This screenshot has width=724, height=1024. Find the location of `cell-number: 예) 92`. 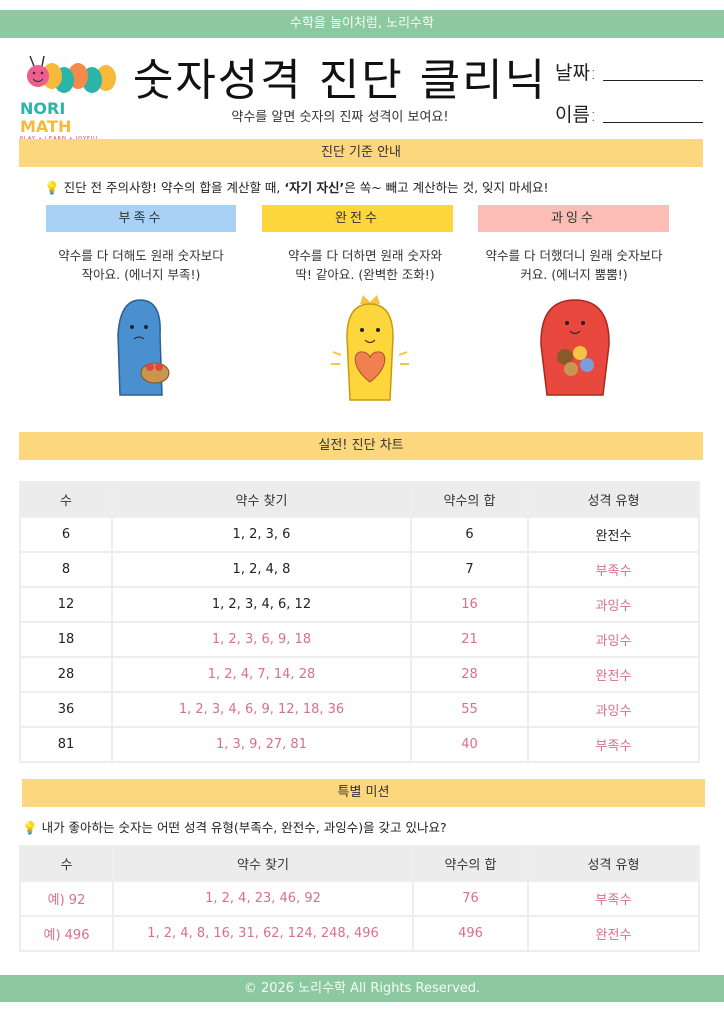

cell-number: 예) 92 is located at coordinates (66, 898).